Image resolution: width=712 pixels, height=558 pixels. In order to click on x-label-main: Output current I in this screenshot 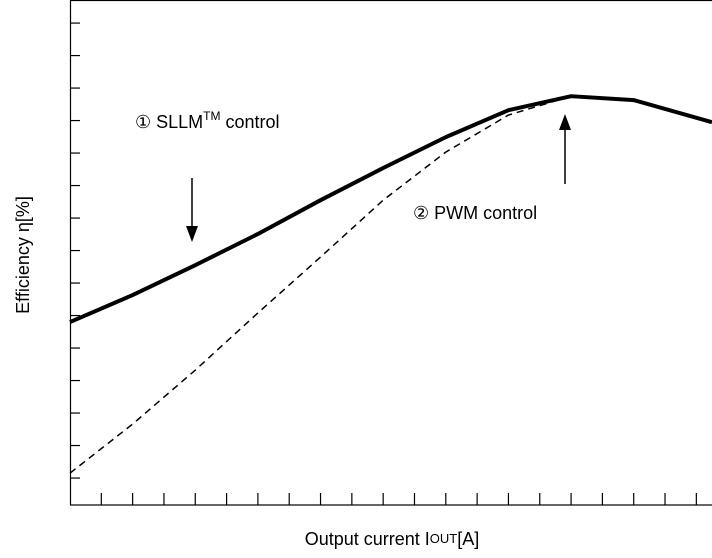, I will do `click(367, 539)`.